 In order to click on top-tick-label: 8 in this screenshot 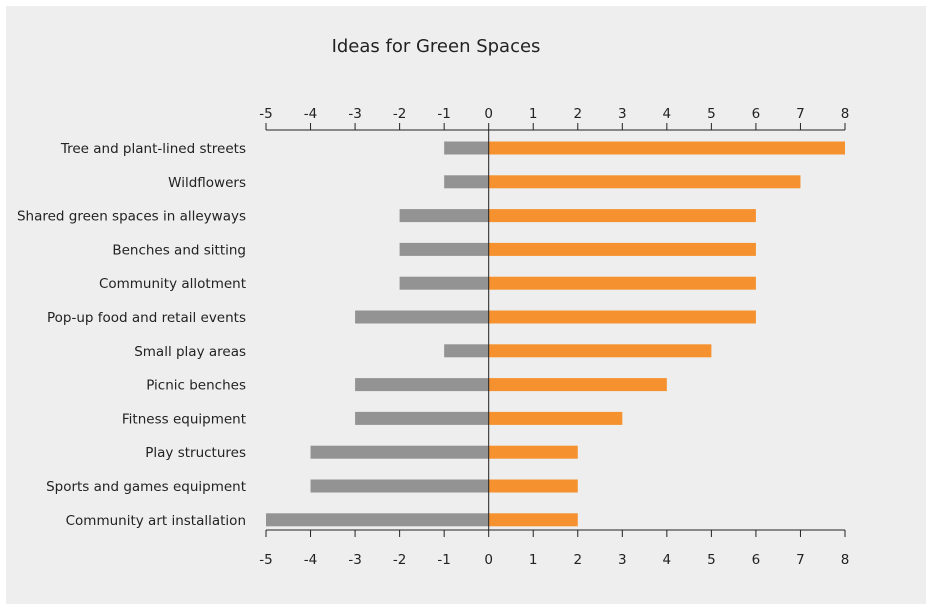, I will do `click(845, 114)`.